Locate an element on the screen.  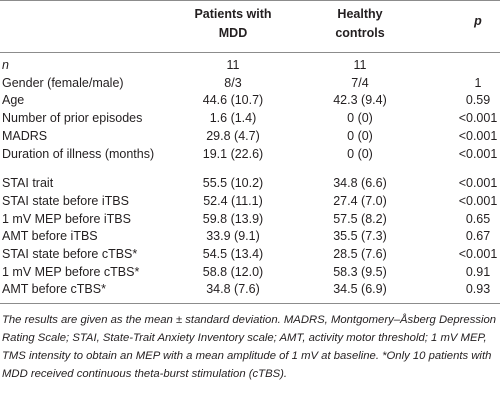
row-label: STAI state before iTBS is located at coordinates (65, 200).